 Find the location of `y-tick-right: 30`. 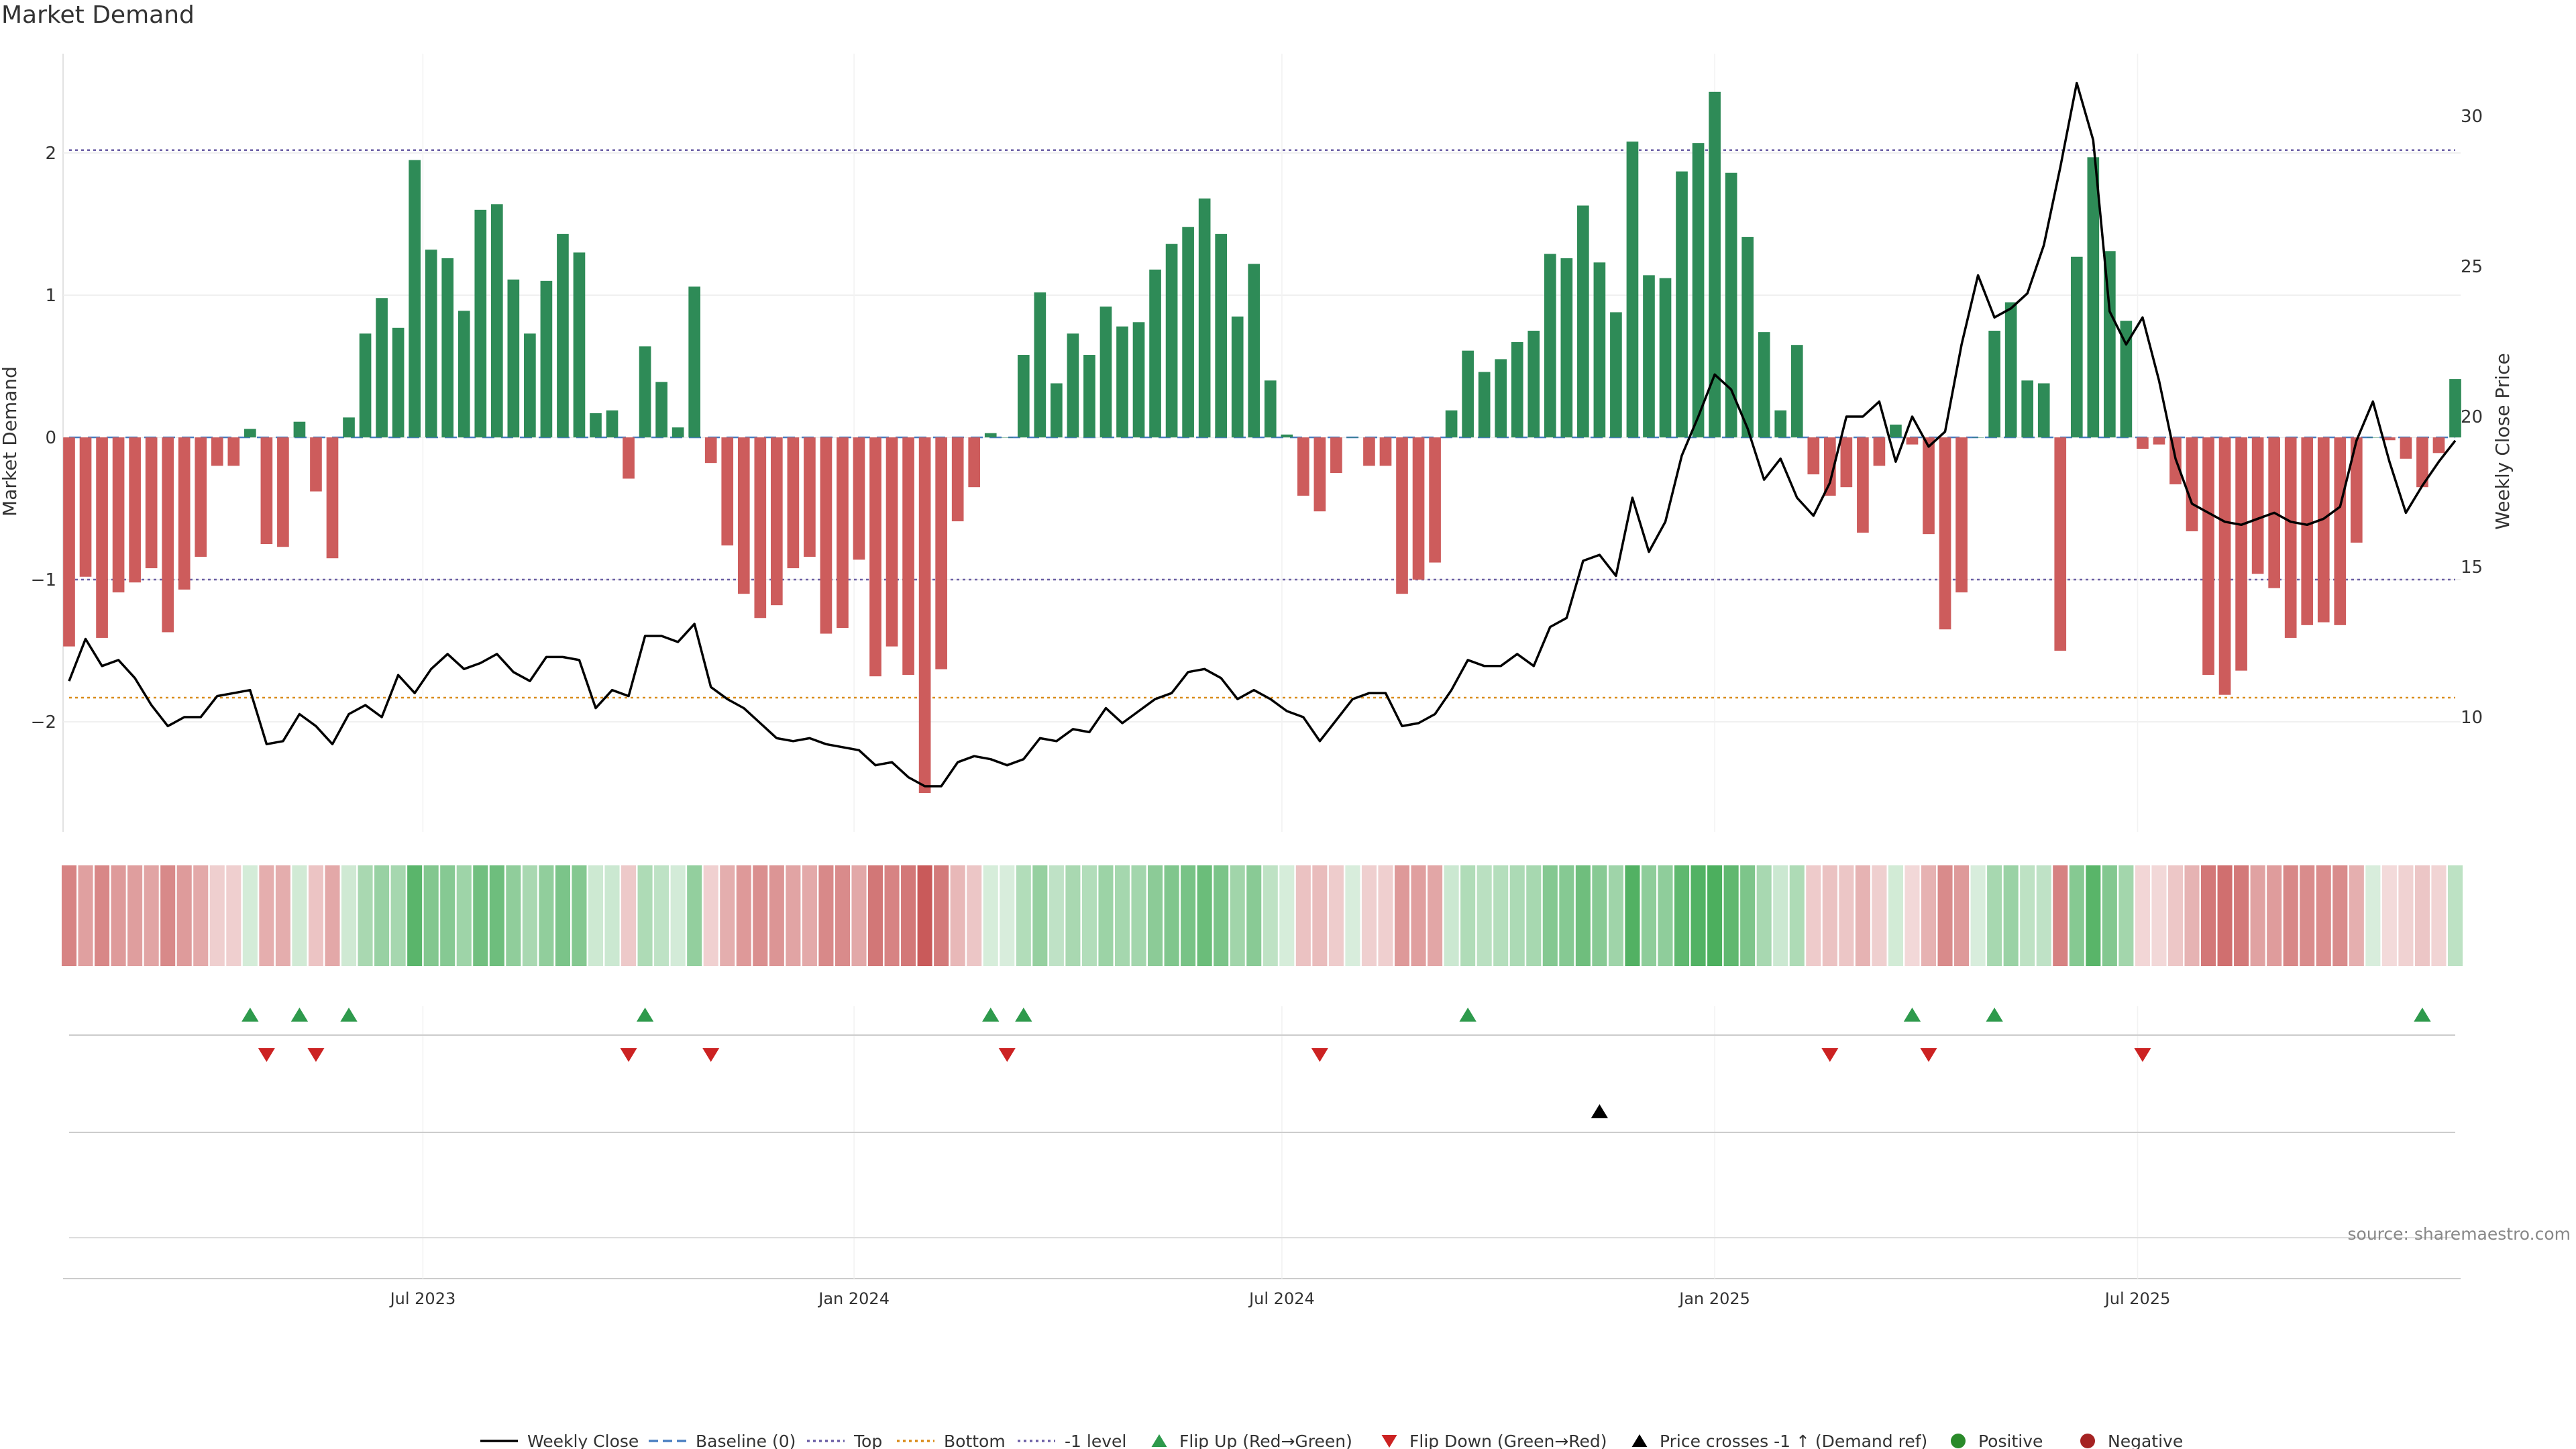

y-tick-right: 30 is located at coordinates (2472, 117).